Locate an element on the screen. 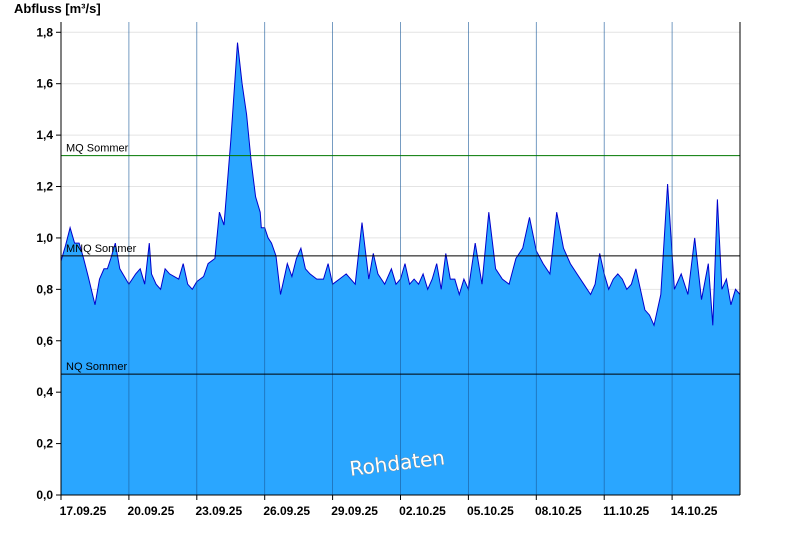  y-tick-label: 1,4 is located at coordinates (44, 135).